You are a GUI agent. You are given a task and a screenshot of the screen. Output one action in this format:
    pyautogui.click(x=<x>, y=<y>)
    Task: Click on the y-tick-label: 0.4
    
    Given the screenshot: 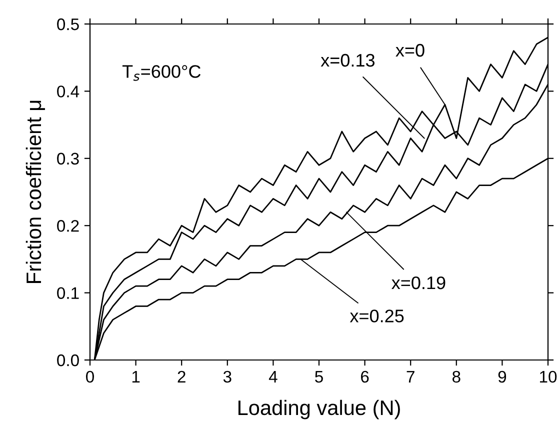 What is the action you would take?
    pyautogui.click(x=68, y=92)
    